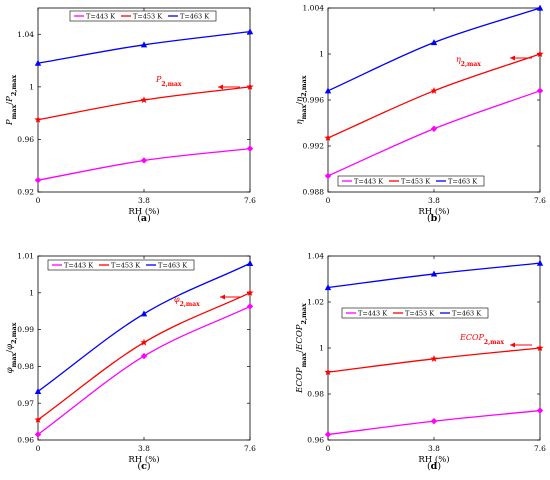 The height and width of the screenshot is (480, 550). I want to click on annotation-label: P2,max, so click(168, 81).